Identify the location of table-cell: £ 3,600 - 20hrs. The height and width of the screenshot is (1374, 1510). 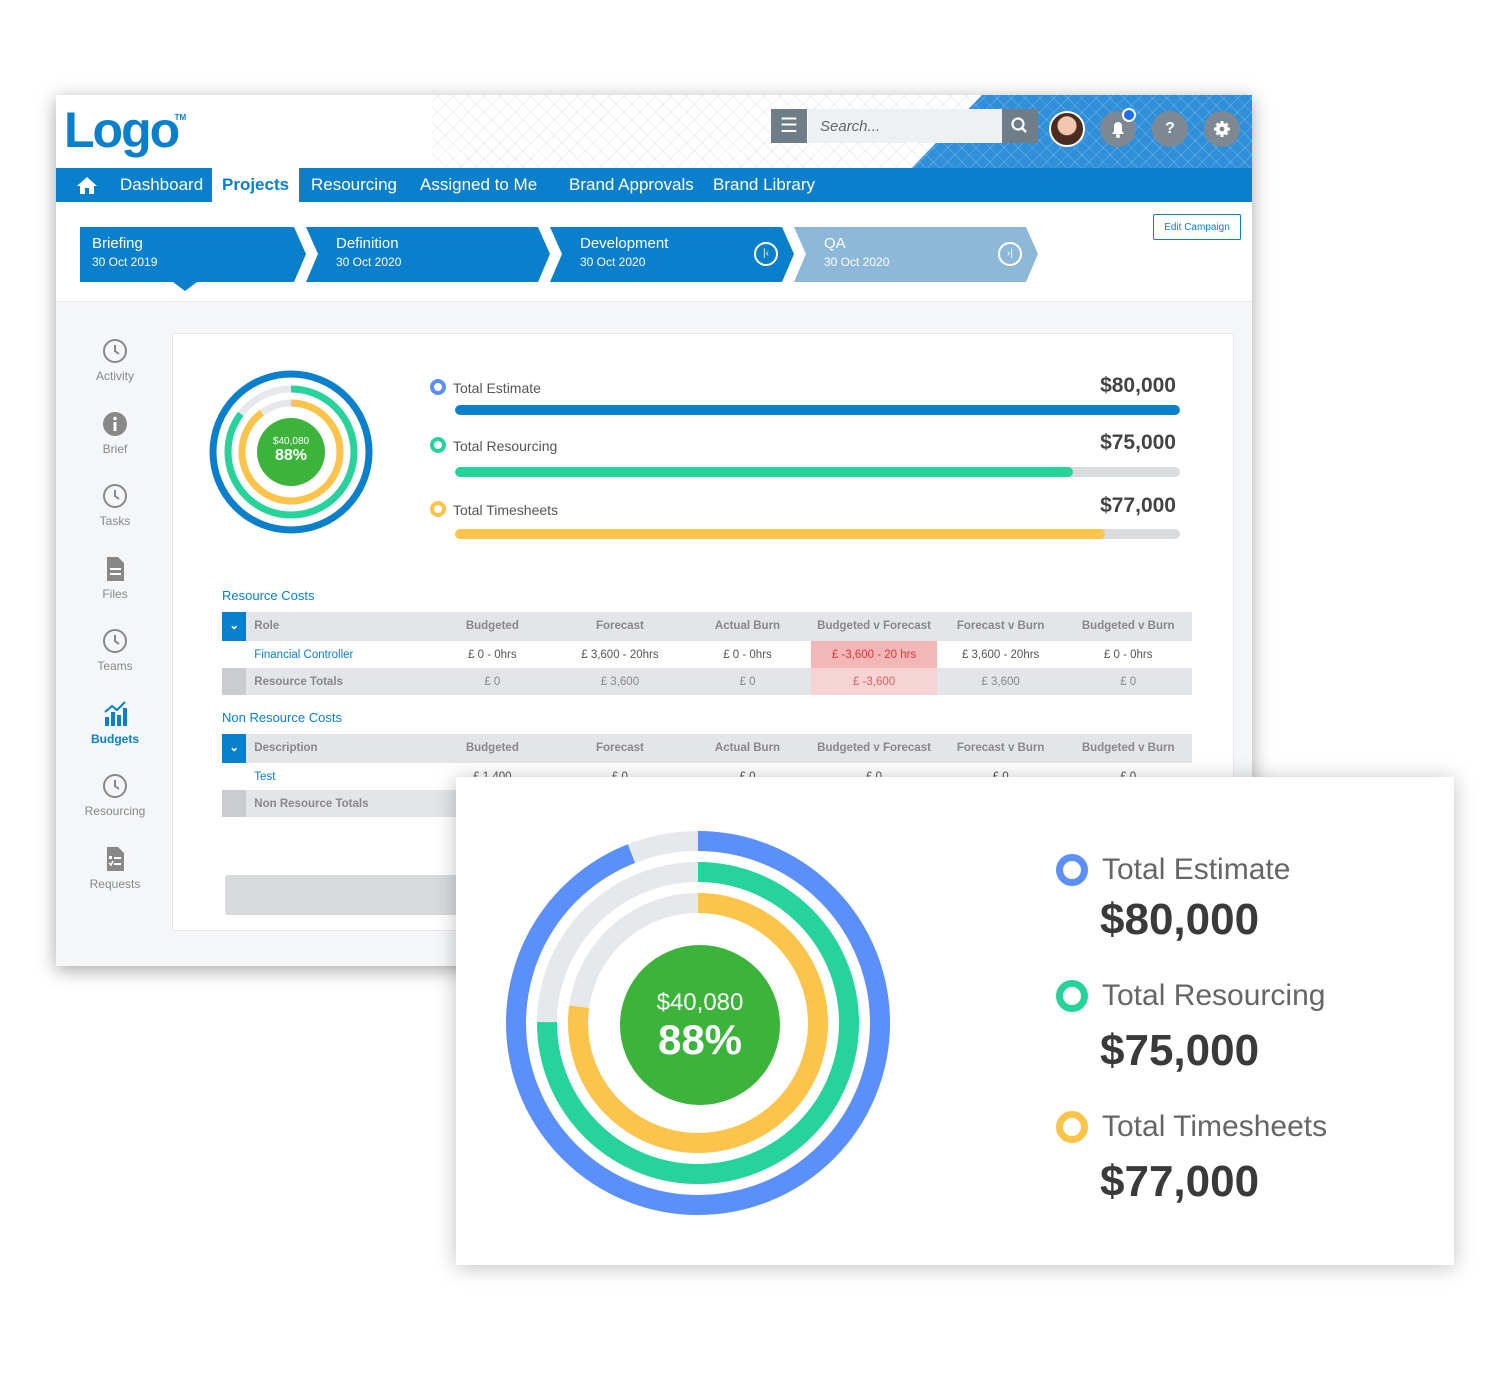
(620, 654).